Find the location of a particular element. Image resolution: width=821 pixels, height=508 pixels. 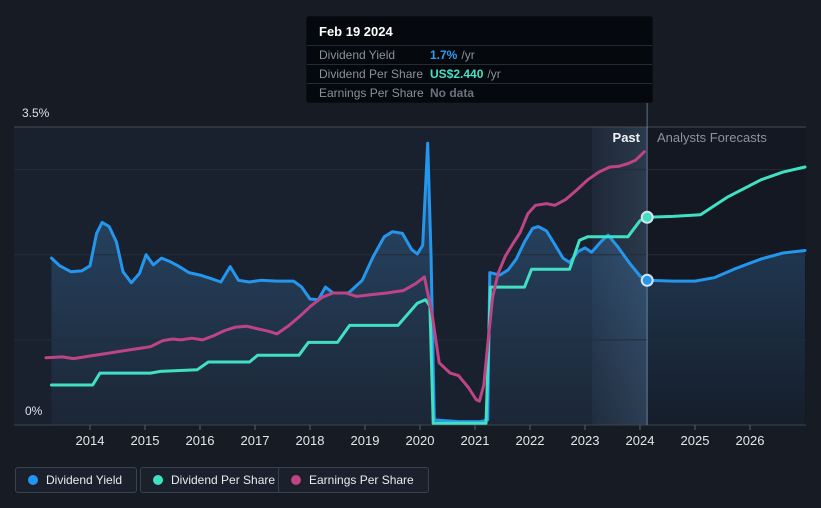

x-axis-label: 2026 is located at coordinates (750, 440).